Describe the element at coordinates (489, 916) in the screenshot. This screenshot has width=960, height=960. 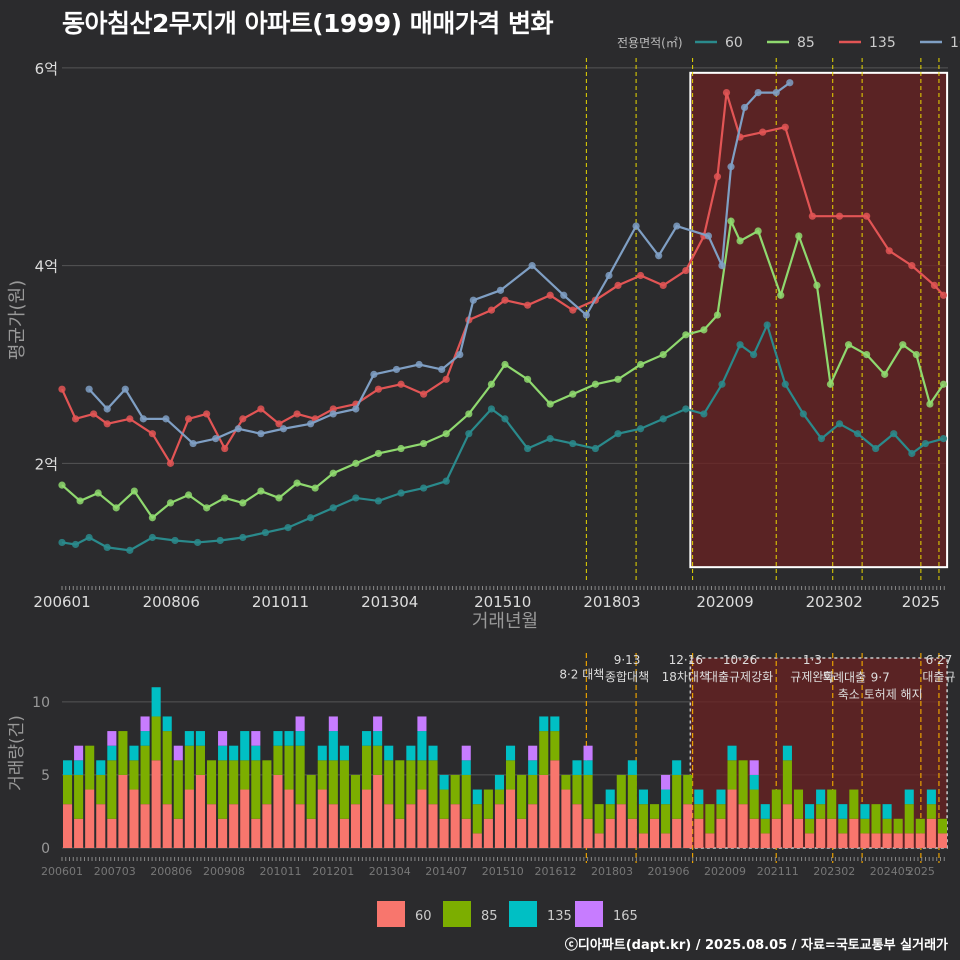
I see `legend-label-85: 85` at that location.